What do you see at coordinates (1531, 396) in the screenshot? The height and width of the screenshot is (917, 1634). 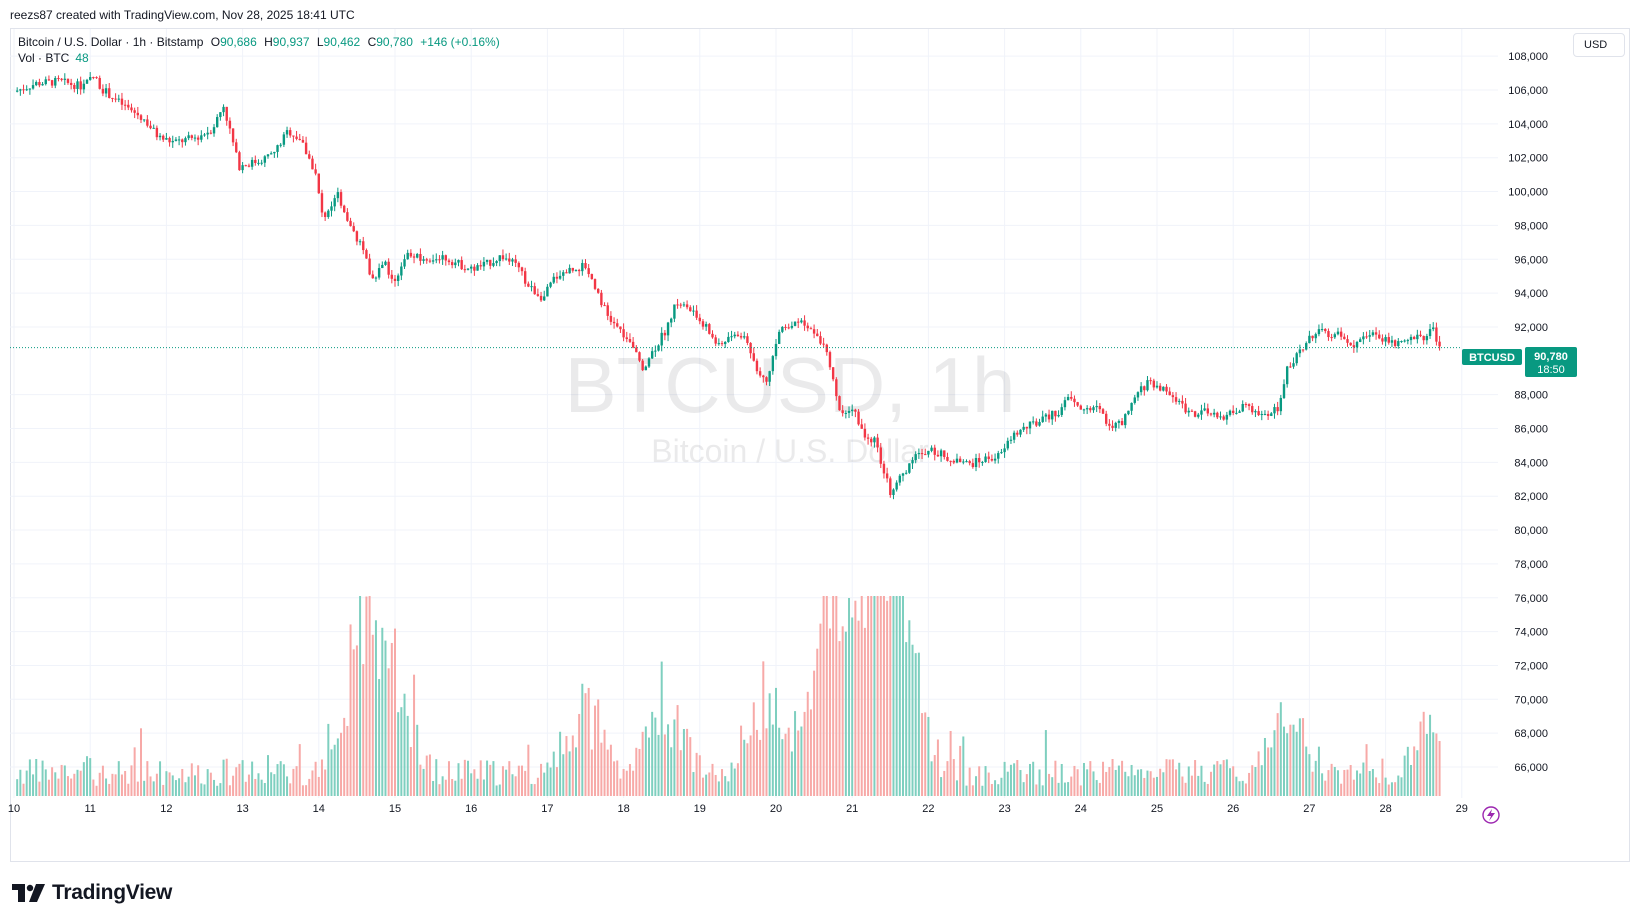 I see `price-tick-label: 88,000` at bounding box center [1531, 396].